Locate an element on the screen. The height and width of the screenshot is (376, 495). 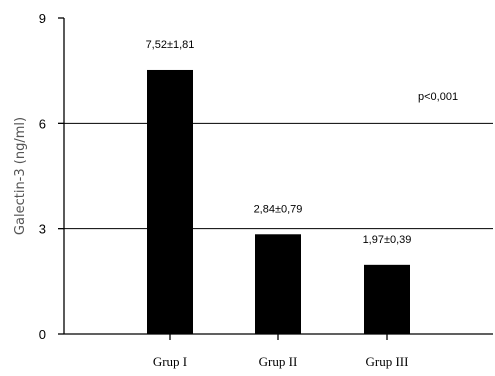
p-value-annotation: p<0,001 is located at coordinates (438, 97).